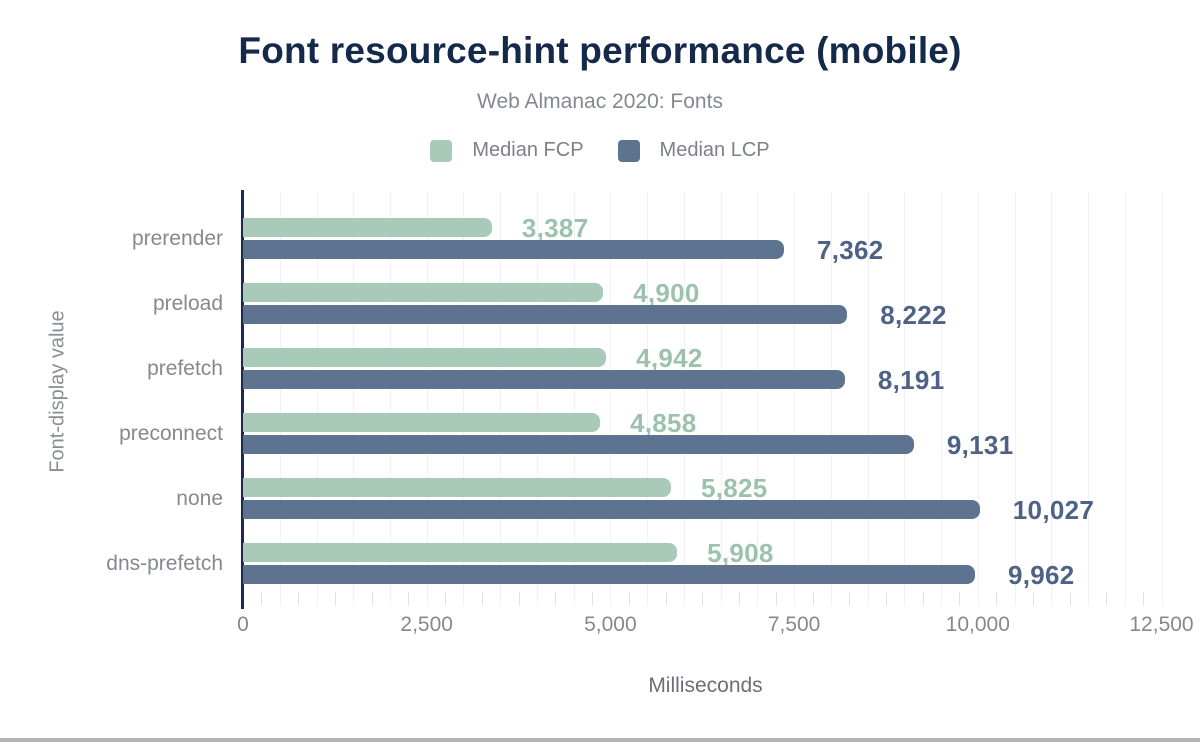 The height and width of the screenshot is (742, 1200). What do you see at coordinates (441, 150) in the screenshot?
I see `legend-swatch-fcp-icon` at bounding box center [441, 150].